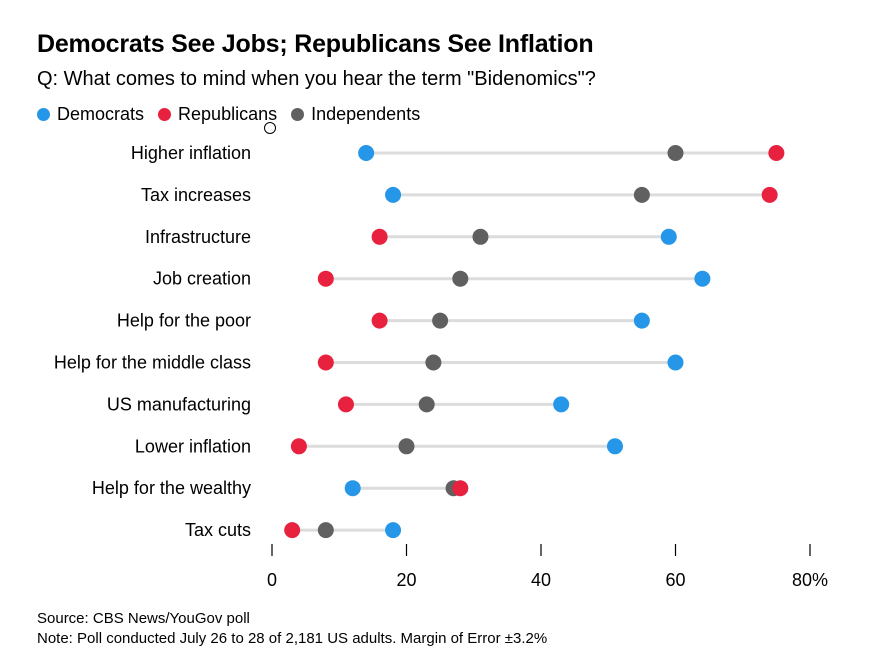 The height and width of the screenshot is (664, 890). What do you see at coordinates (101, 113) in the screenshot?
I see `legend-label-democrats: Democrats` at bounding box center [101, 113].